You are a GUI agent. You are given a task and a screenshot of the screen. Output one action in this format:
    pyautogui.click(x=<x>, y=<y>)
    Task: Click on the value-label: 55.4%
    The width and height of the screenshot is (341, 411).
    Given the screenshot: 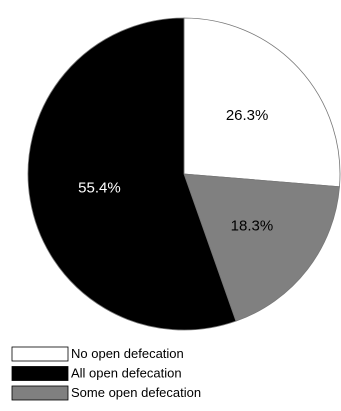 What is the action you would take?
    pyautogui.click(x=99, y=187)
    